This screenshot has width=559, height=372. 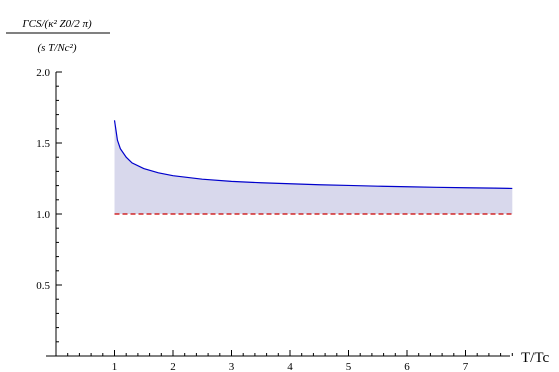 What do you see at coordinates (43, 286) in the screenshot?
I see `y-tick-label: 0.5` at bounding box center [43, 286].